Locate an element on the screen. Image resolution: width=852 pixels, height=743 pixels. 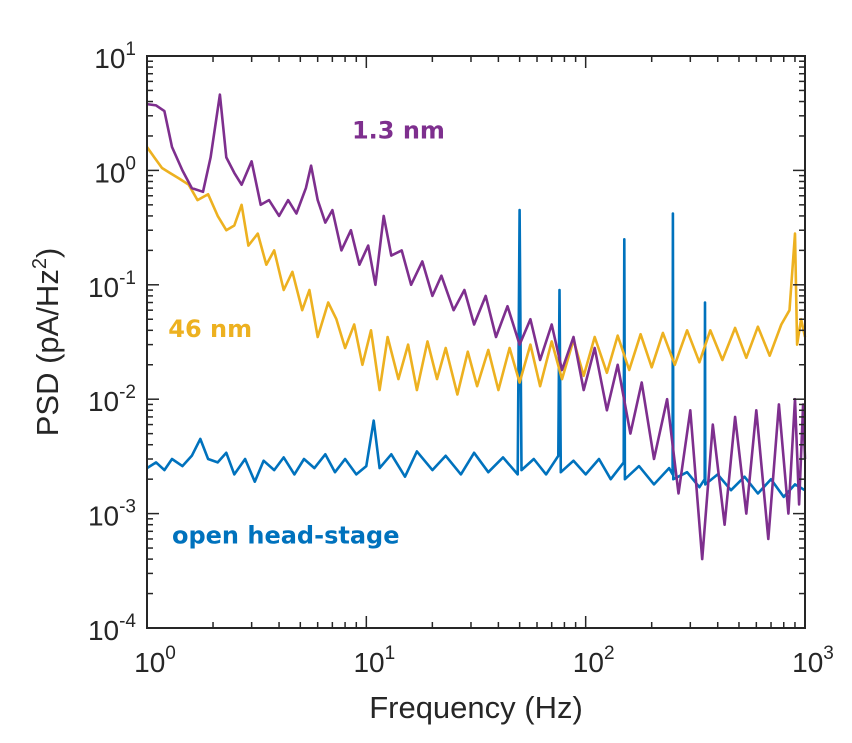
x-tick-label-exponent: 1 is located at coordinates (390, 653).